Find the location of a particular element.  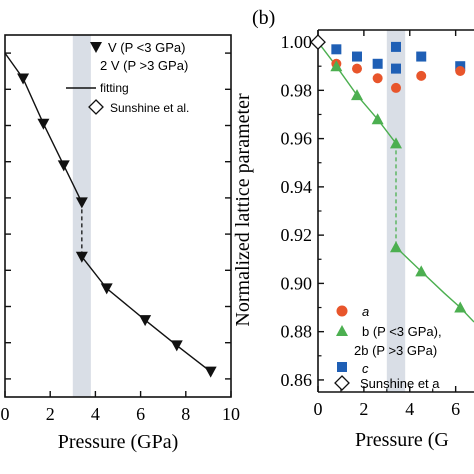

reference-point-diamond is located at coordinates (318, 42).